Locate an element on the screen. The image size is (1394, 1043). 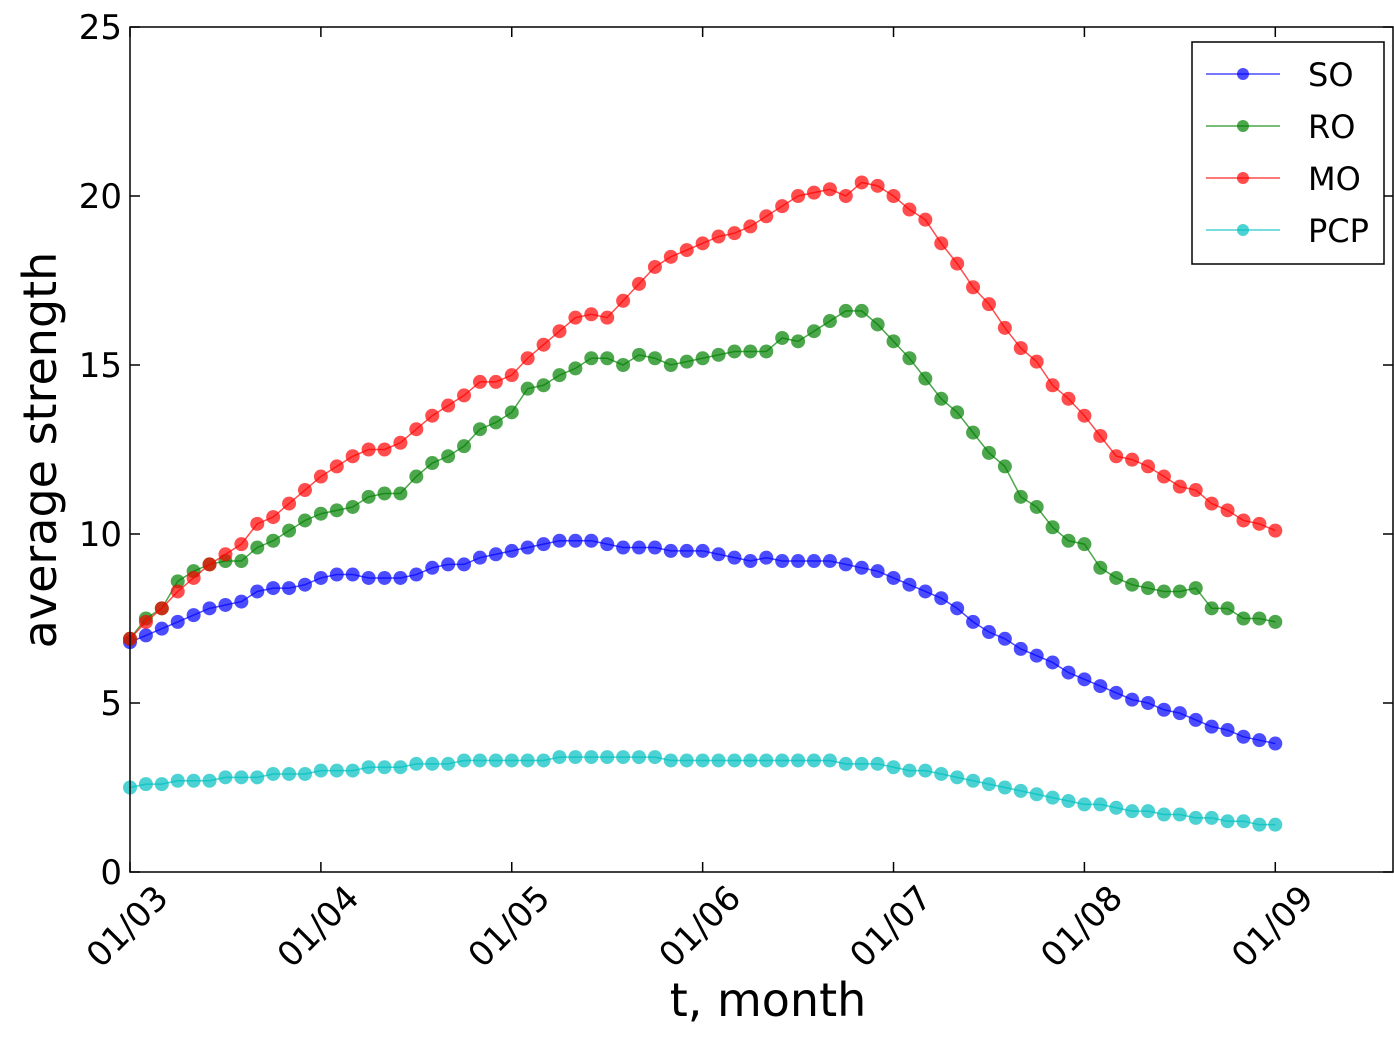
x-tick-label: 01/06 is located at coordinates (700, 927).